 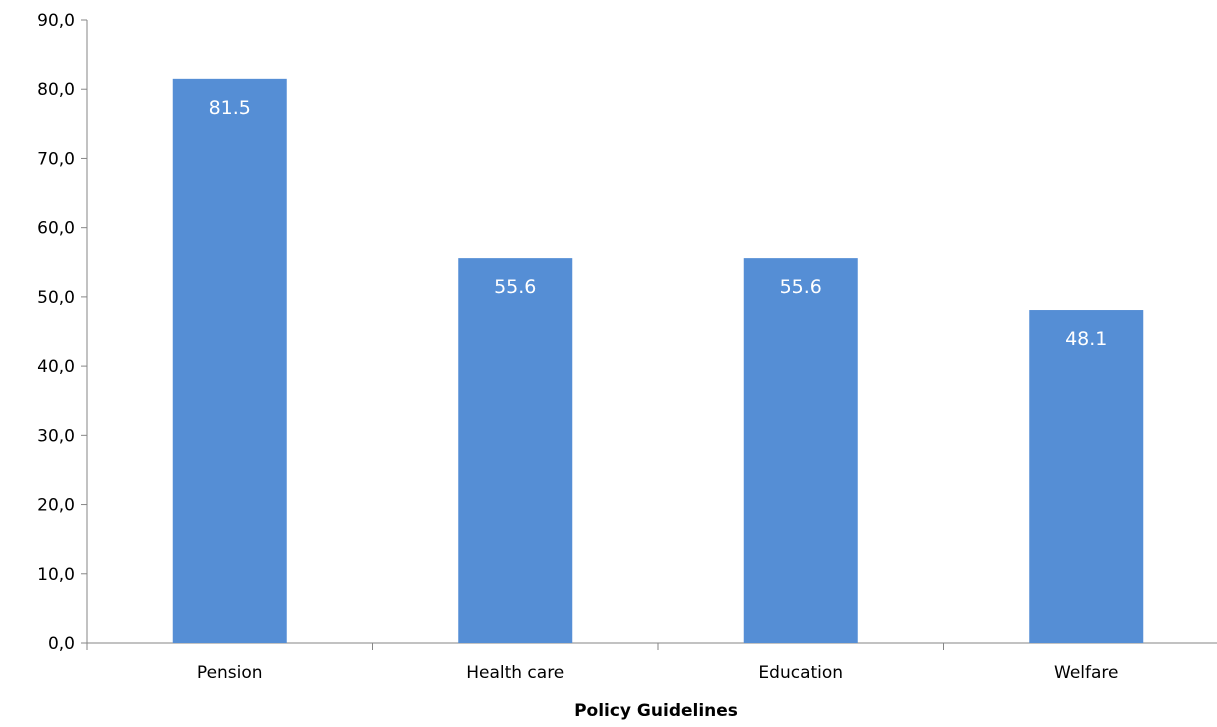 I want to click on y-tick-label: 60,0, so click(x=56, y=229).